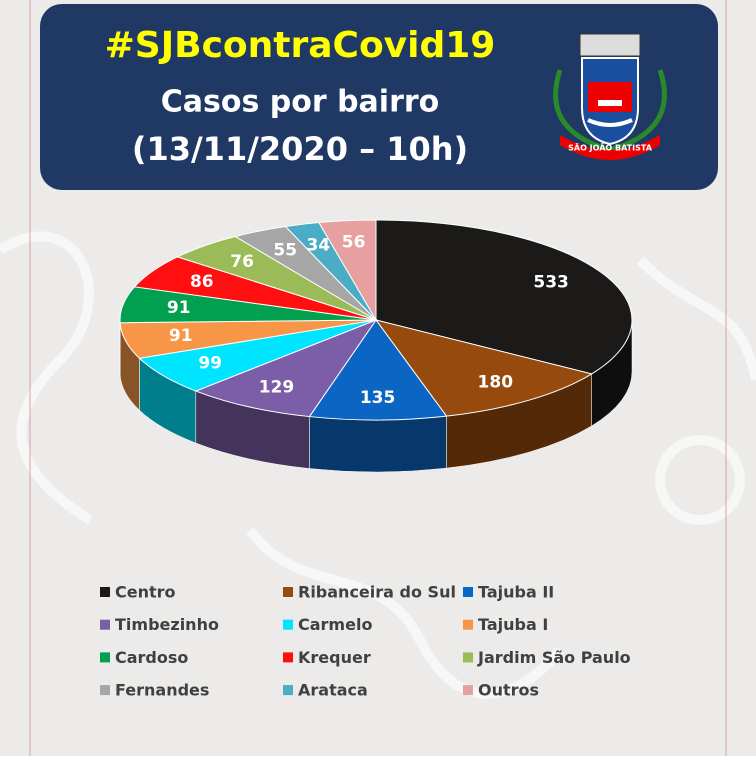 The height and width of the screenshot is (760, 756). Describe the element at coordinates (300, 102) in the screenshot. I see `title: Casos por bairro` at that location.